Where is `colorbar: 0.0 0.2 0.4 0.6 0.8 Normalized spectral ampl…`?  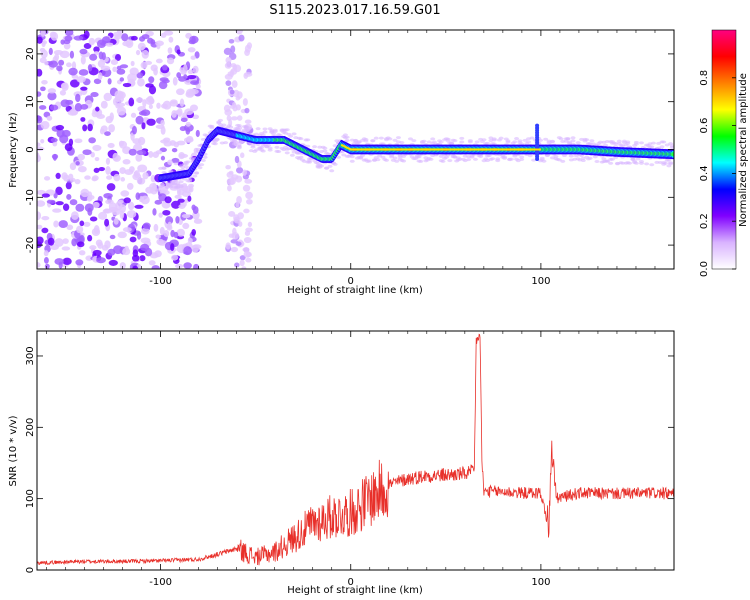 colorbar: 0.0 0.2 0.4 0.6 0.8 Normalized spectral ampl… is located at coordinates (724, 153).